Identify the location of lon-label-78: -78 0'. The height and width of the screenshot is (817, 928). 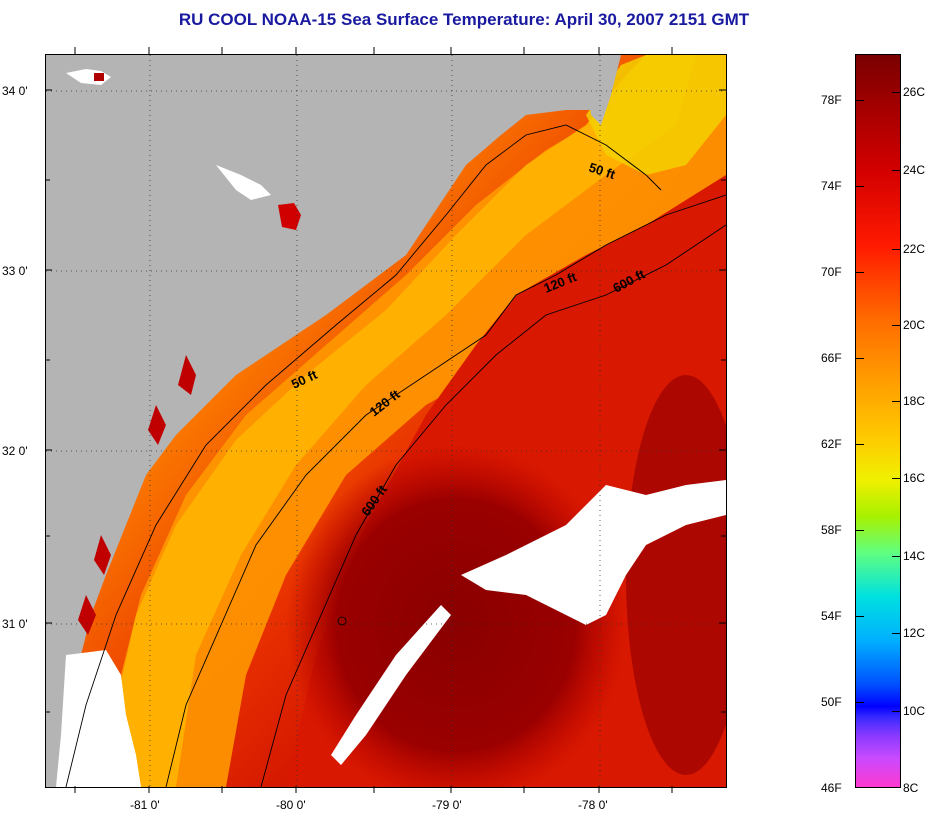
(593, 805).